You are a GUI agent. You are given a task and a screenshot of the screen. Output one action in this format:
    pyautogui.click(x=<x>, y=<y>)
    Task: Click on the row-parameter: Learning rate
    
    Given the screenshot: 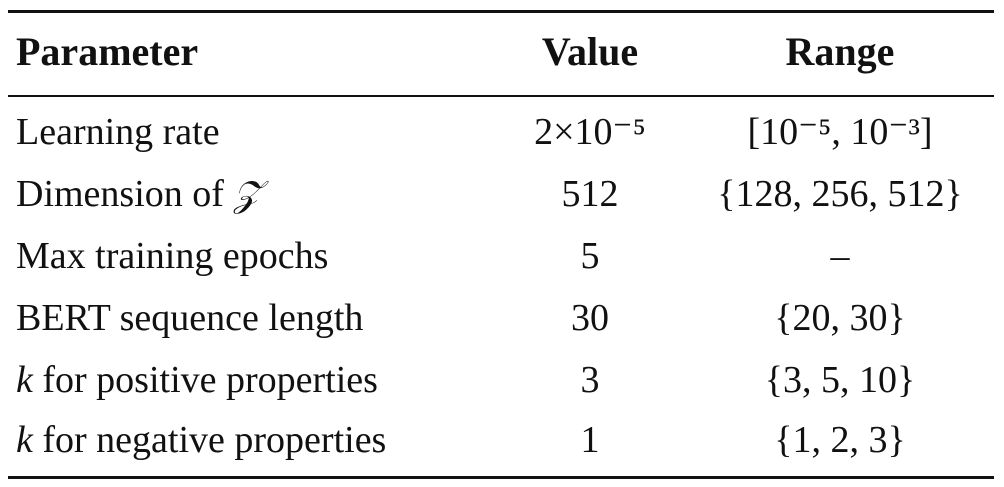 What is the action you would take?
    pyautogui.click(x=118, y=132)
    